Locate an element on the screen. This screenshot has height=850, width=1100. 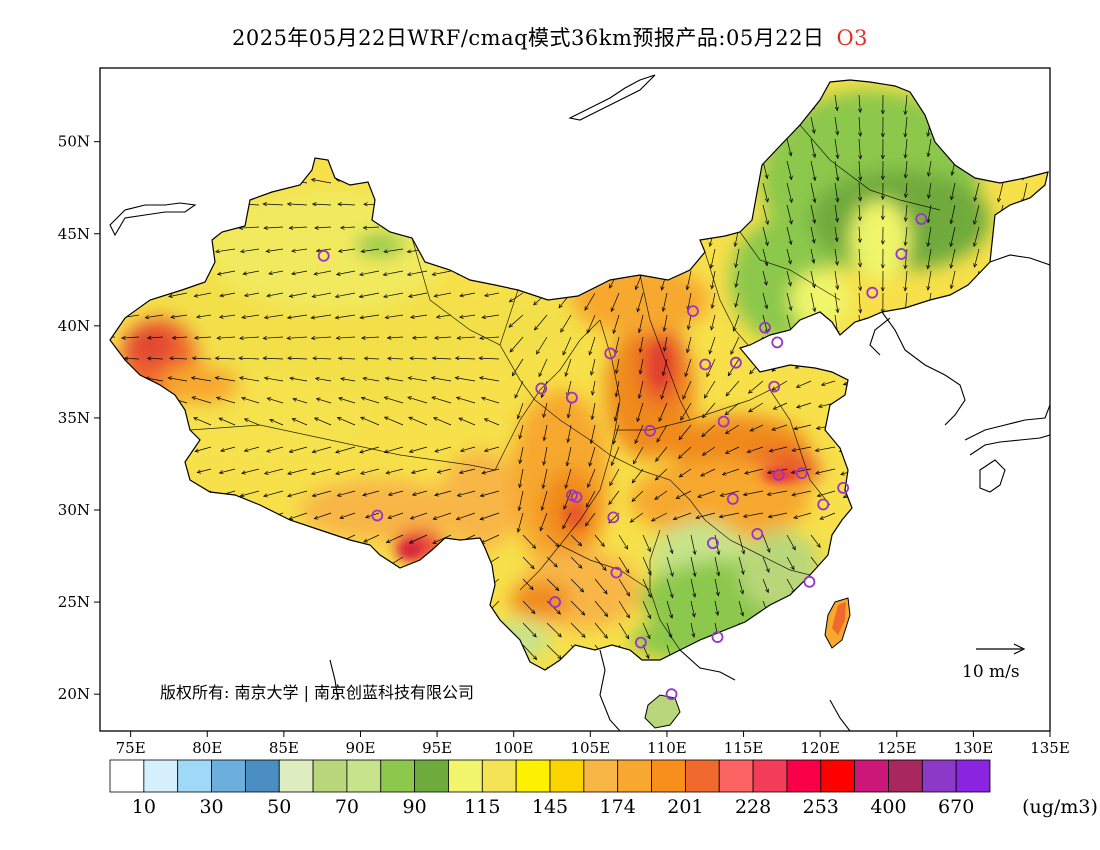
lat-tick-label: 35N is located at coordinates (74, 418).